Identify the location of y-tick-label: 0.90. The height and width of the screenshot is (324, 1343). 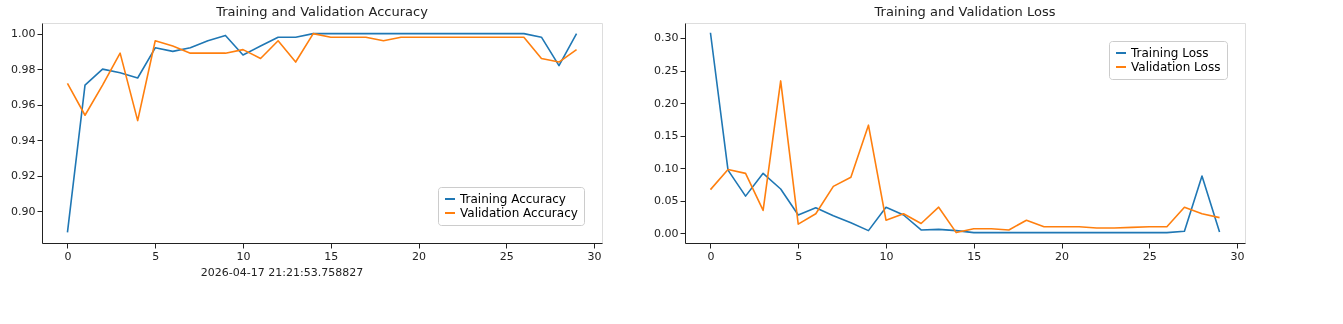
(23, 211).